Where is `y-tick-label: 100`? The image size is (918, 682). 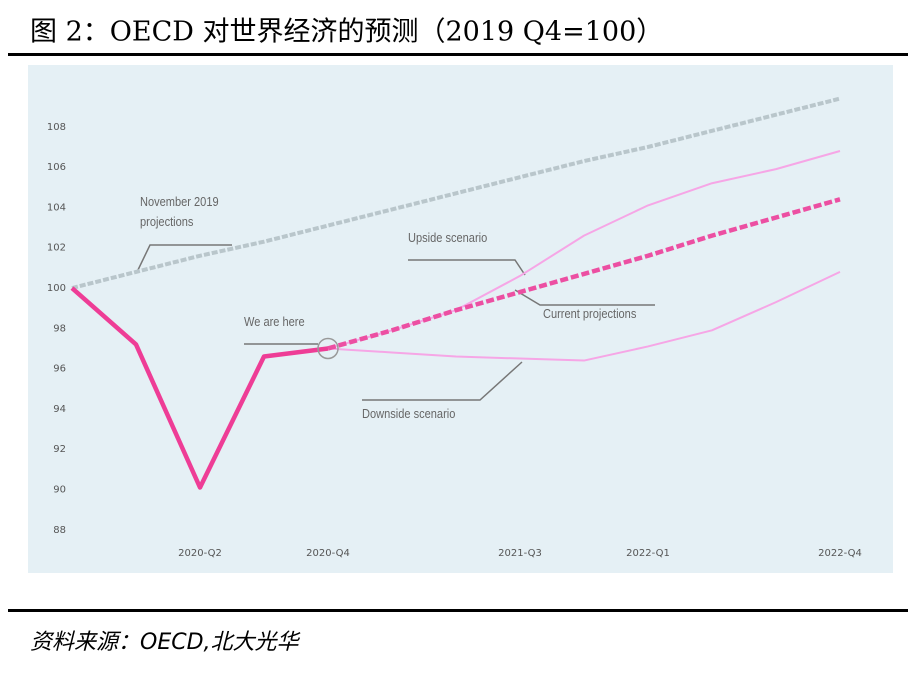
y-tick-label: 100 is located at coordinates (56, 288).